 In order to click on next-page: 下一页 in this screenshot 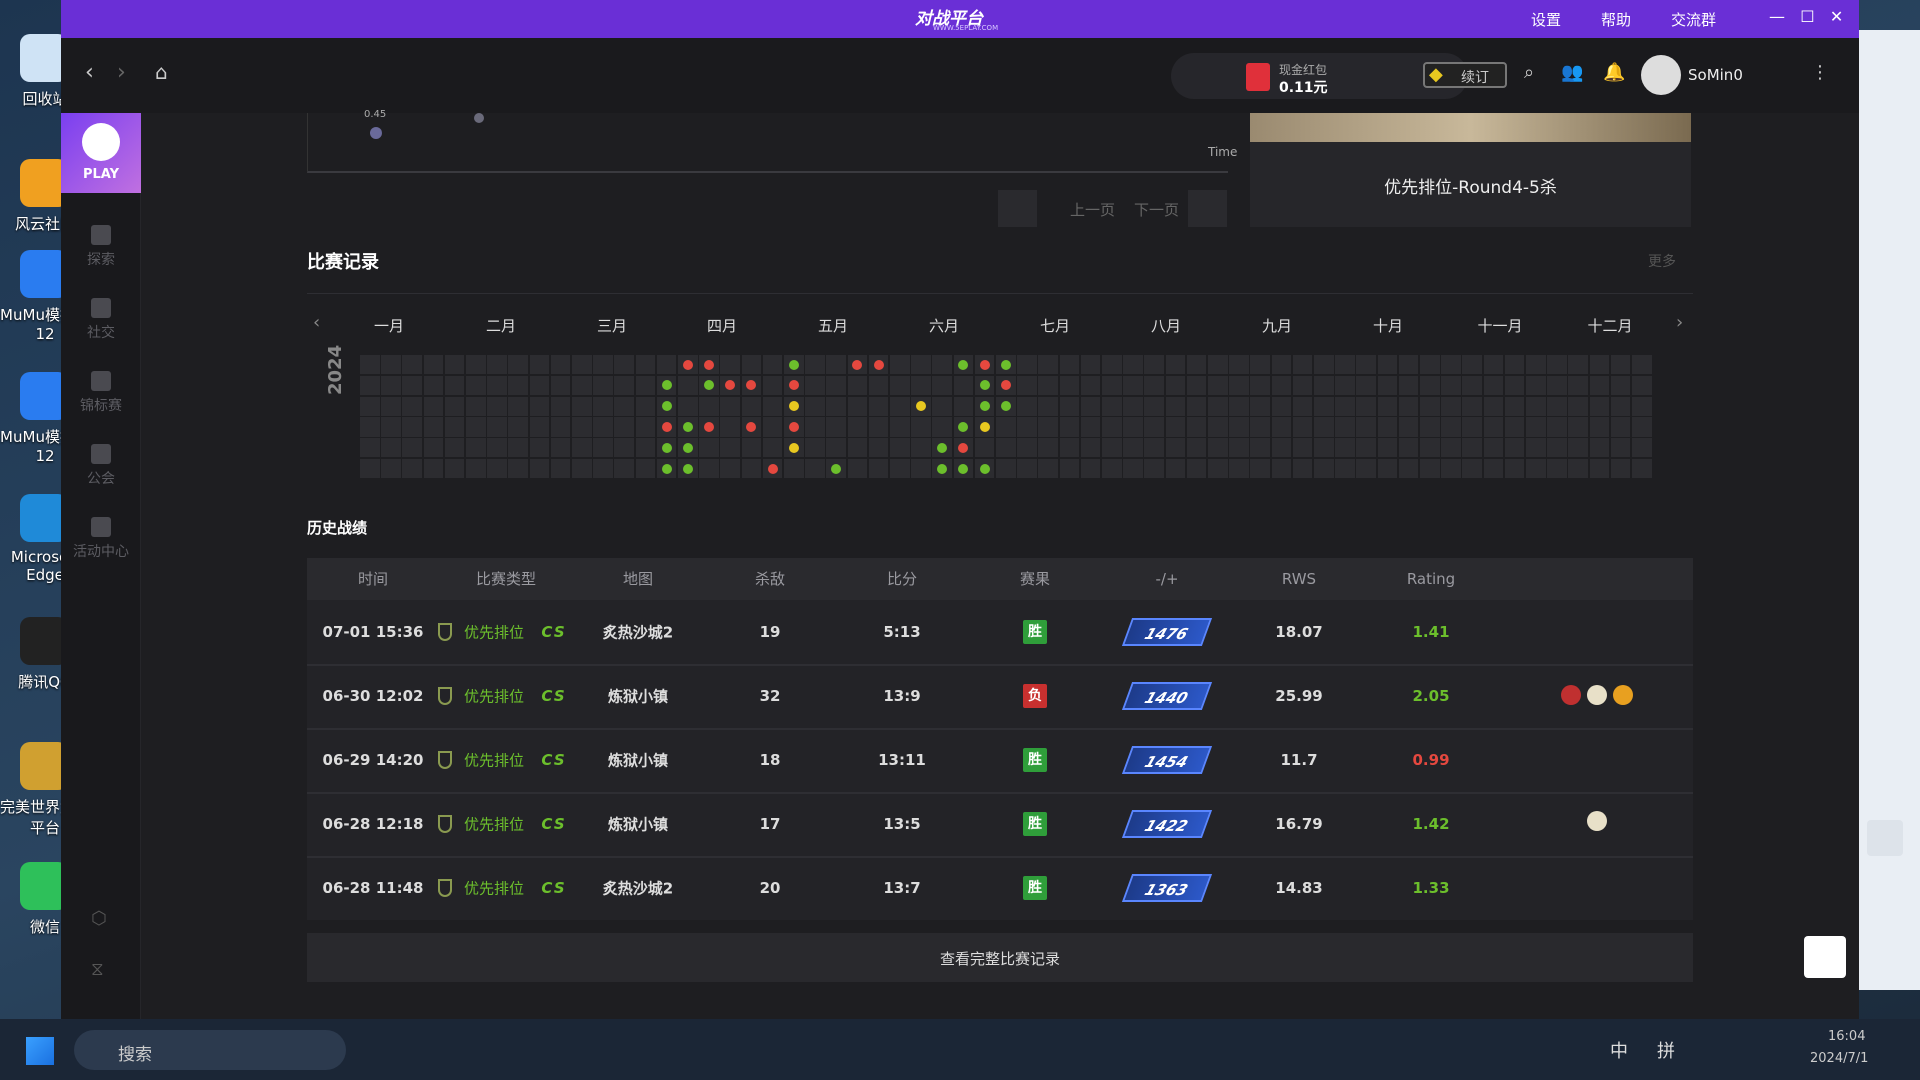, I will do `click(1157, 210)`.